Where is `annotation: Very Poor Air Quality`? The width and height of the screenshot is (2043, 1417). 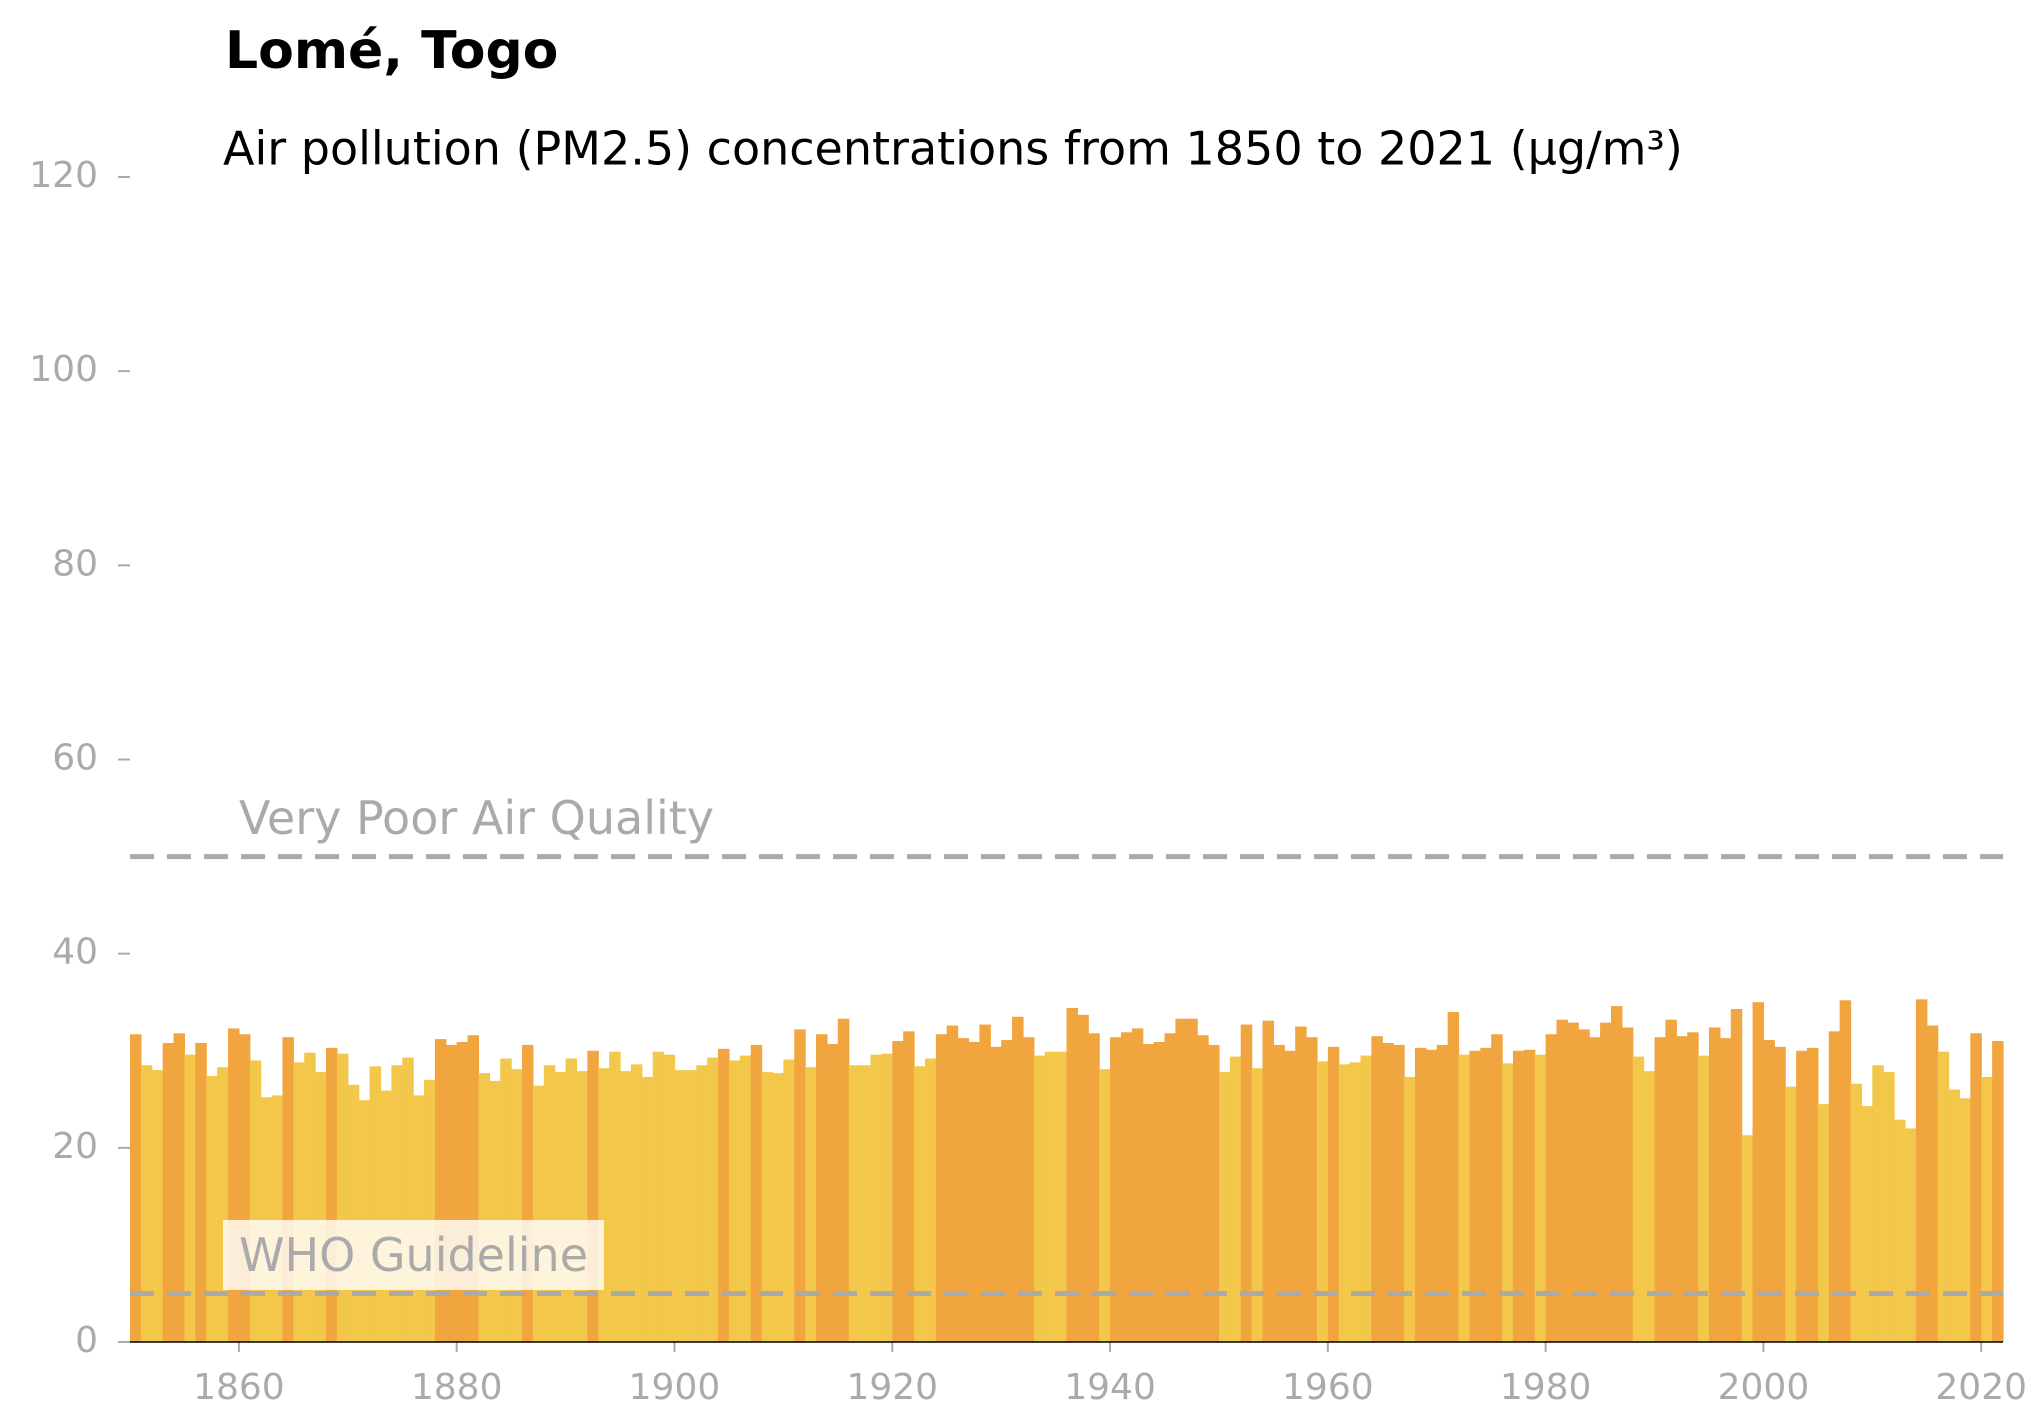 annotation: Very Poor Air Quality is located at coordinates (477, 818).